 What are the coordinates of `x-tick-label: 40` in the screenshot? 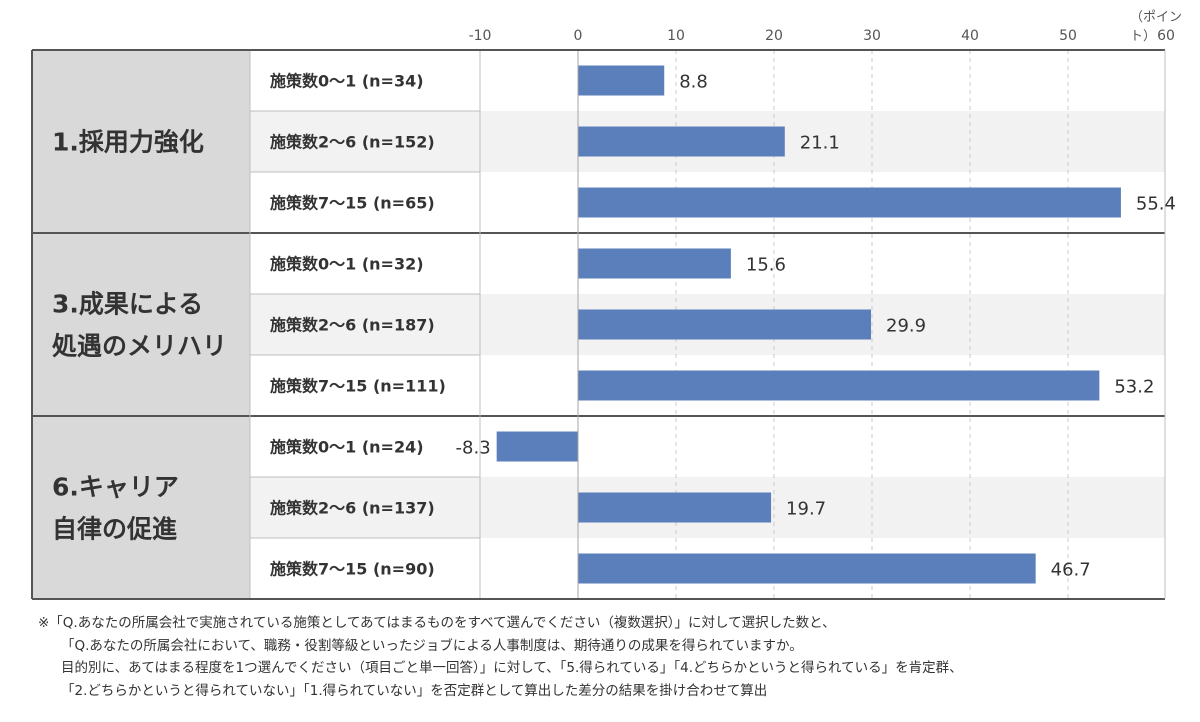 It's located at (970, 36).